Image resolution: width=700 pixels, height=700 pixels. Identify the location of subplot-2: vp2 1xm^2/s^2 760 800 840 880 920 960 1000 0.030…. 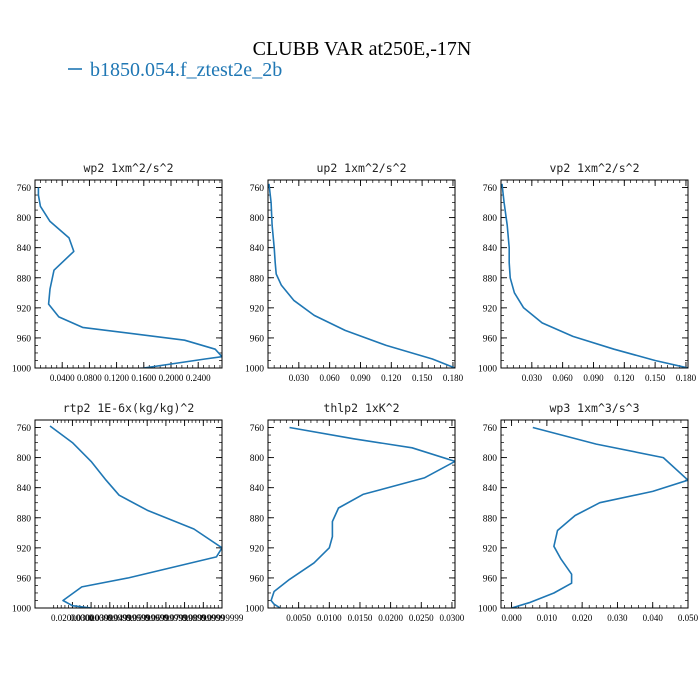
(587, 272).